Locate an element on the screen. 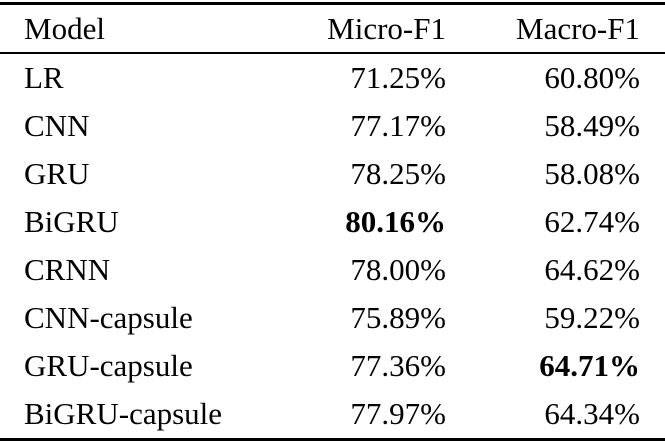  macro-f1-cell: 58.08% is located at coordinates (592, 173).